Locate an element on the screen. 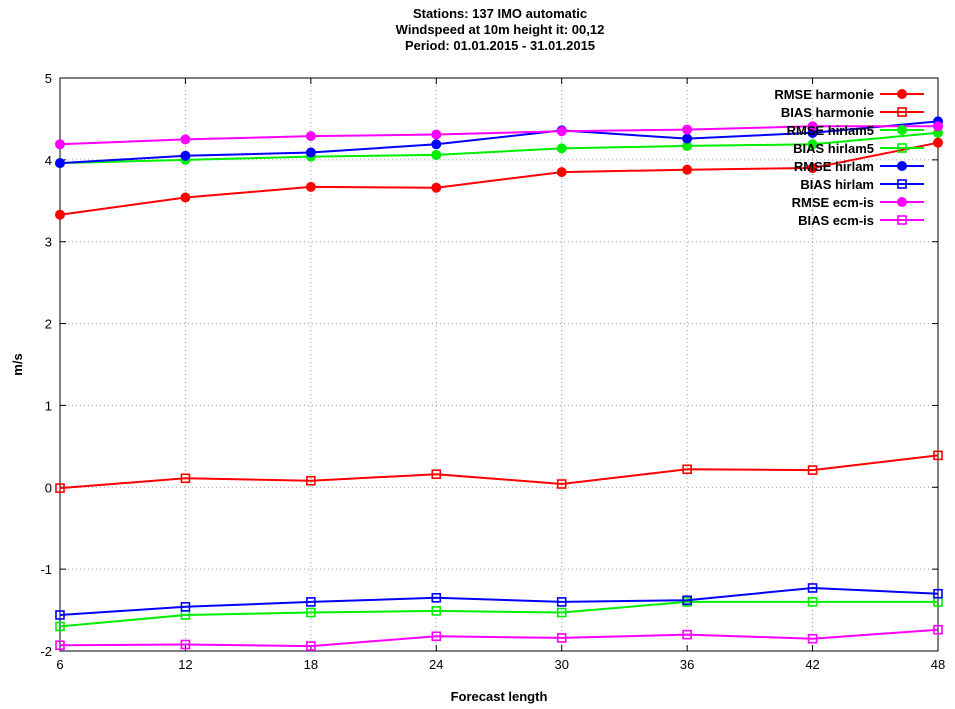 The image size is (955, 709). x-tick-label: 24 is located at coordinates (436, 664).